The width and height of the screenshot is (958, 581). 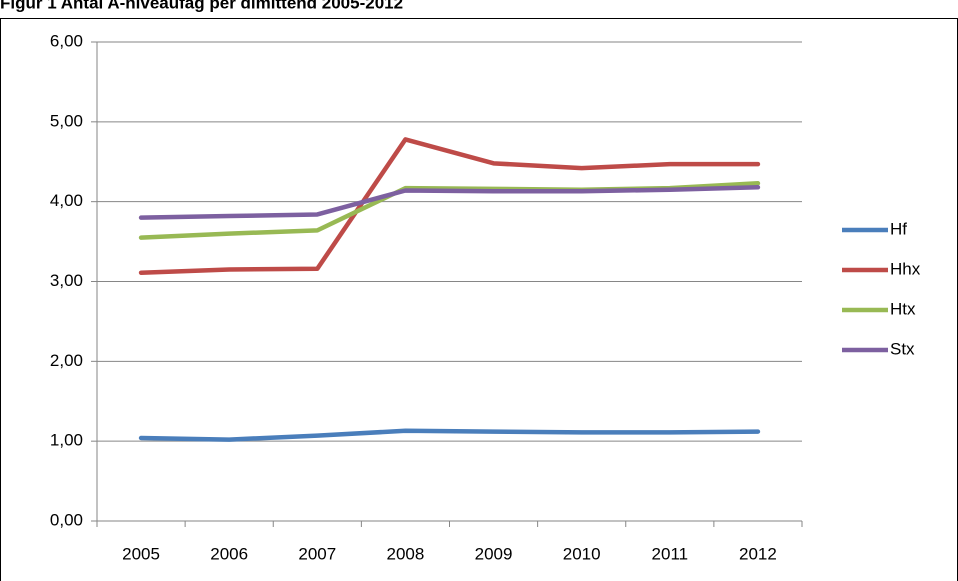 I want to click on x-tick-label: 2006, so click(x=229, y=553).